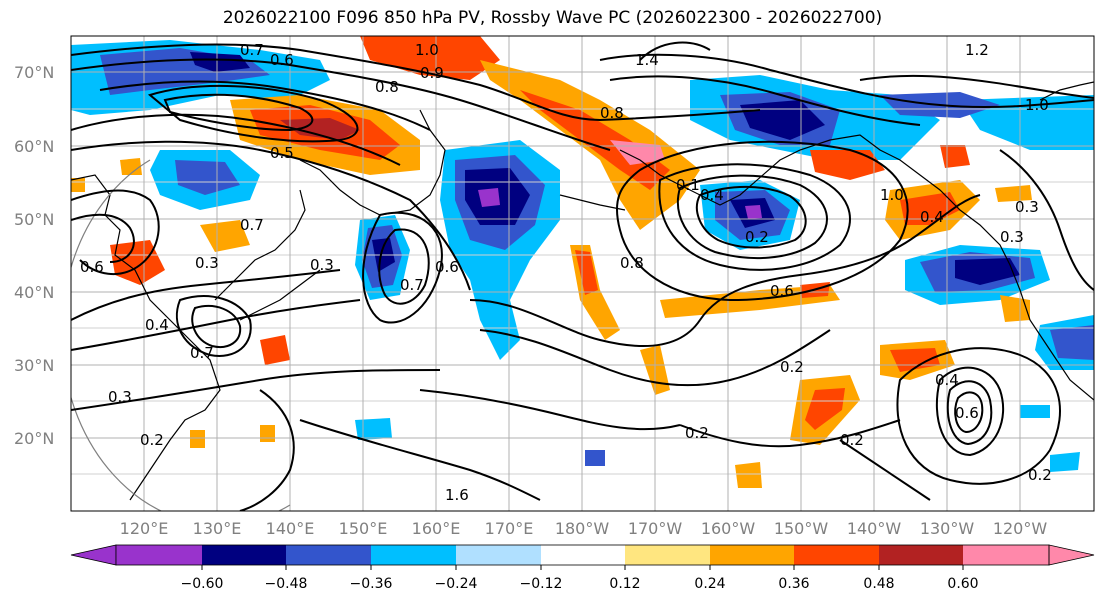 This screenshot has height=604, width=1105. Describe the element at coordinates (962, 584) in the screenshot. I see `colorbar-tick-label: 0.60` at that location.